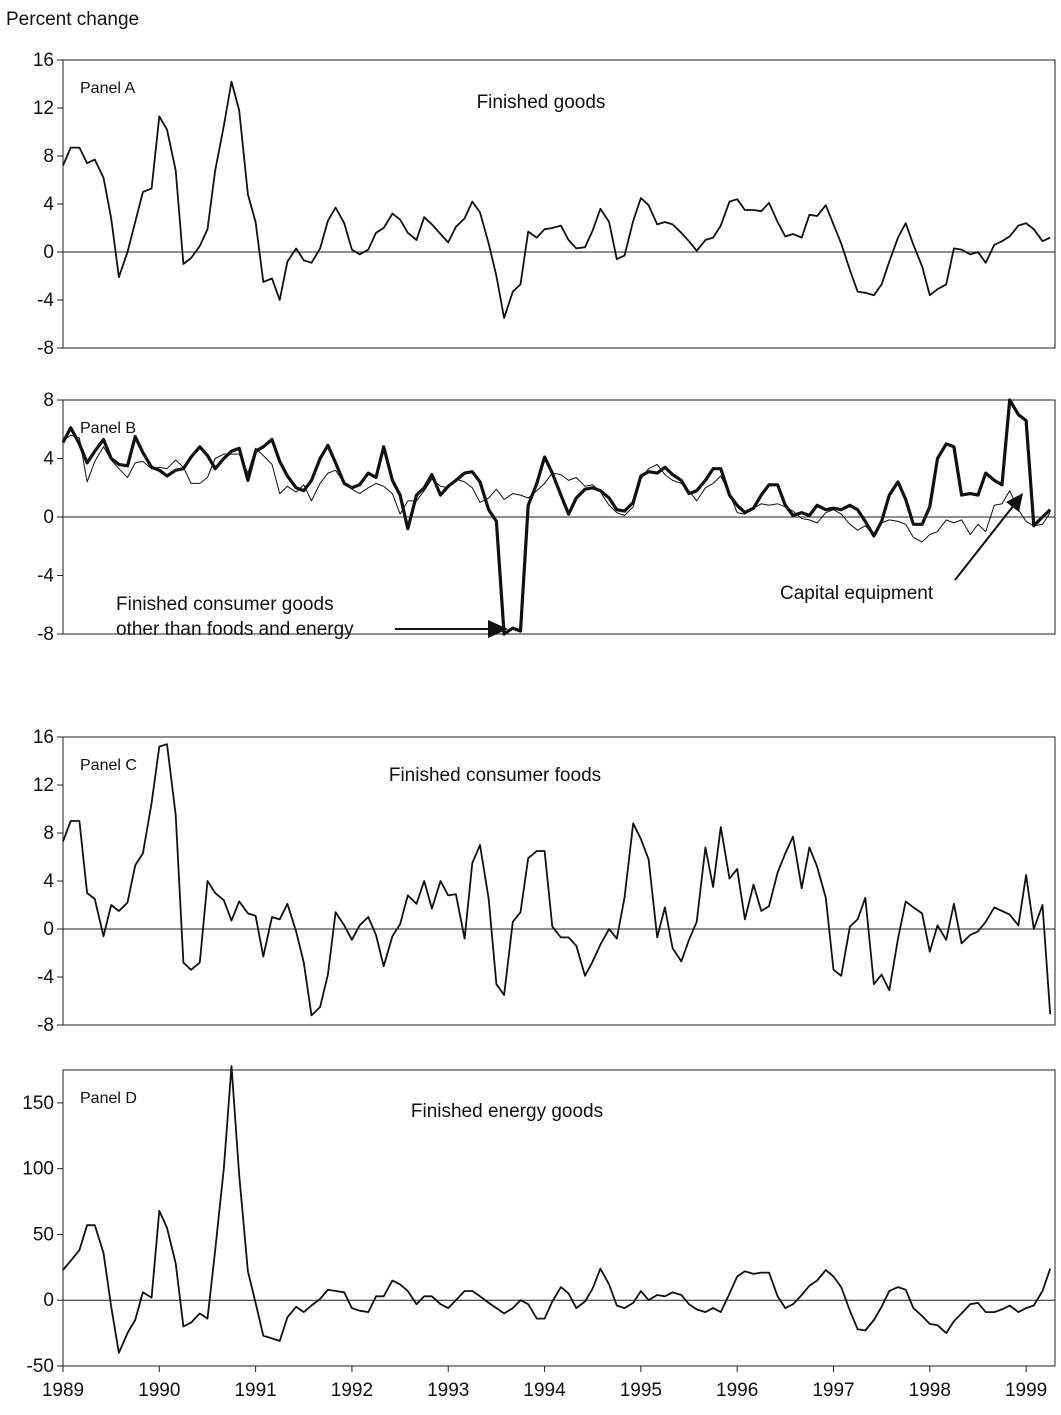 This screenshot has width=1061, height=1415. I want to click on y-tick-label: 100, so click(38, 1169).